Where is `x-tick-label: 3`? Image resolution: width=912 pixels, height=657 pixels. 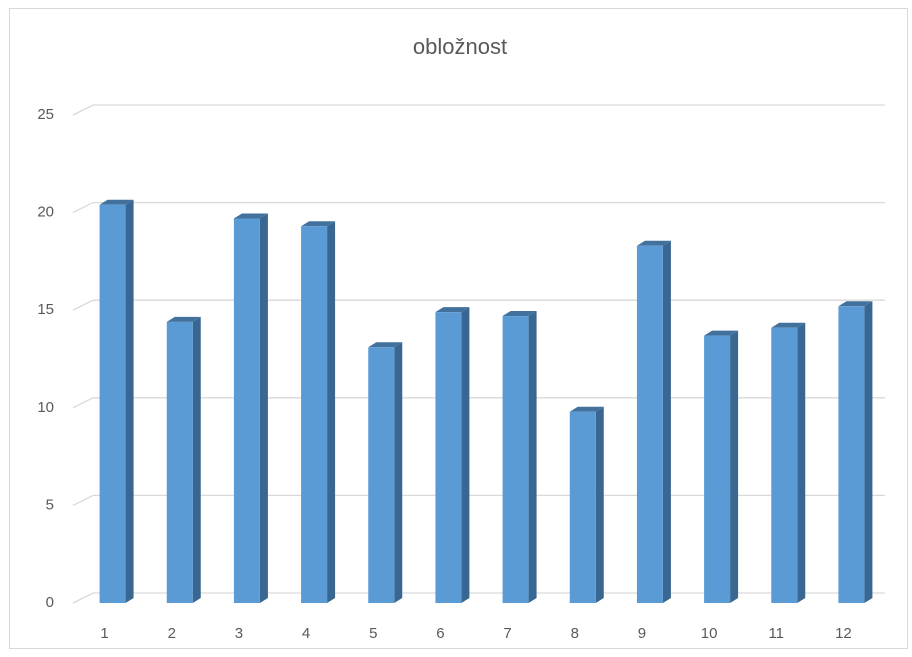 x-tick-label: 3 is located at coordinates (239, 633).